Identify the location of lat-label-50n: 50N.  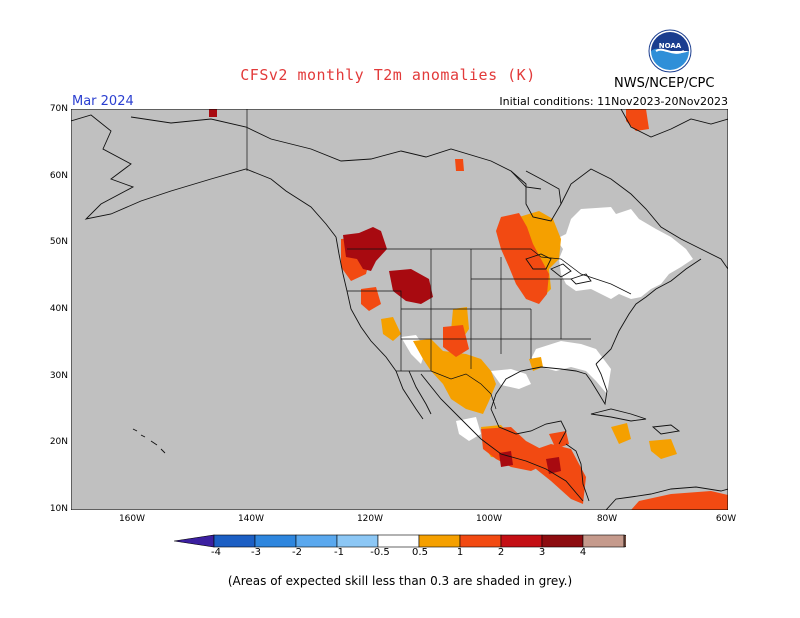
(58, 242).